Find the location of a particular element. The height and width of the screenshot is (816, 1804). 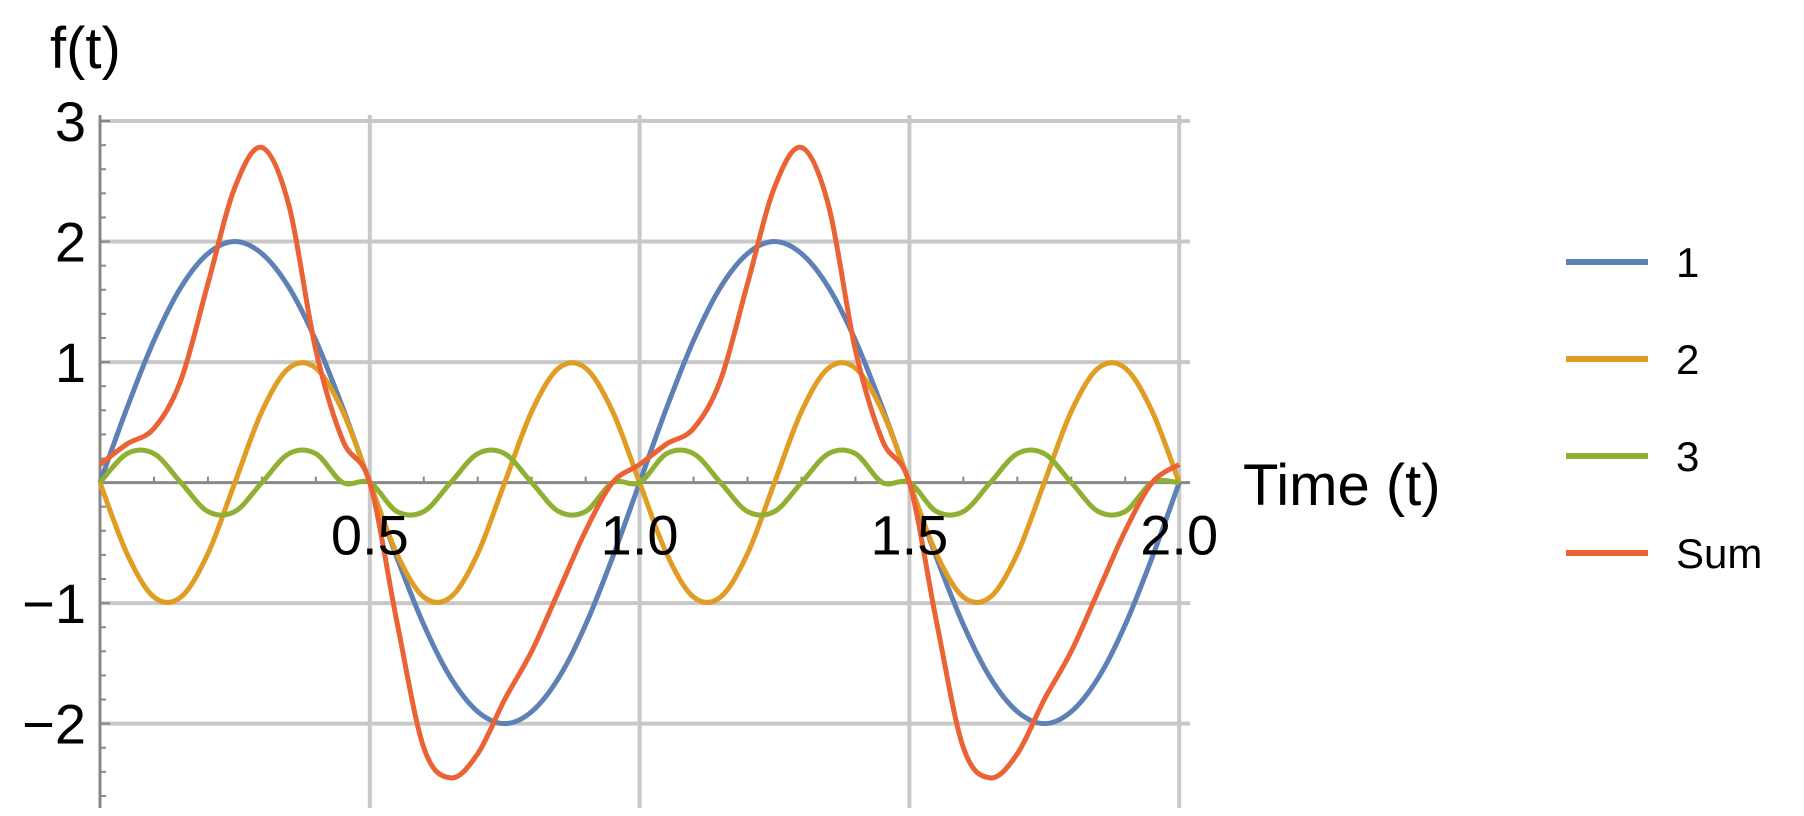

x-tick-label: 1.5 is located at coordinates (909, 535).